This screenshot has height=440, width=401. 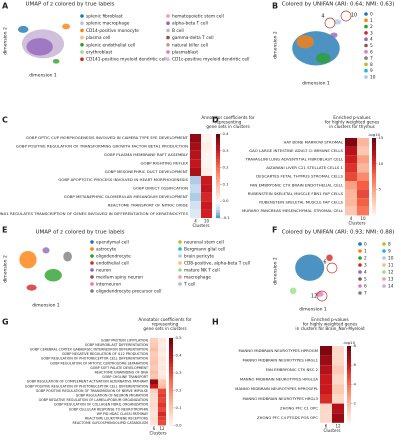 What do you see at coordinates (5, 120) in the screenshot?
I see `panel-label: C` at bounding box center [5, 120].